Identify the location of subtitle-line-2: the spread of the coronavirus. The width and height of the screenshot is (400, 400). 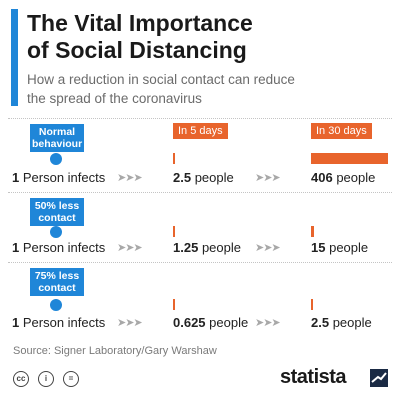
(114, 98).